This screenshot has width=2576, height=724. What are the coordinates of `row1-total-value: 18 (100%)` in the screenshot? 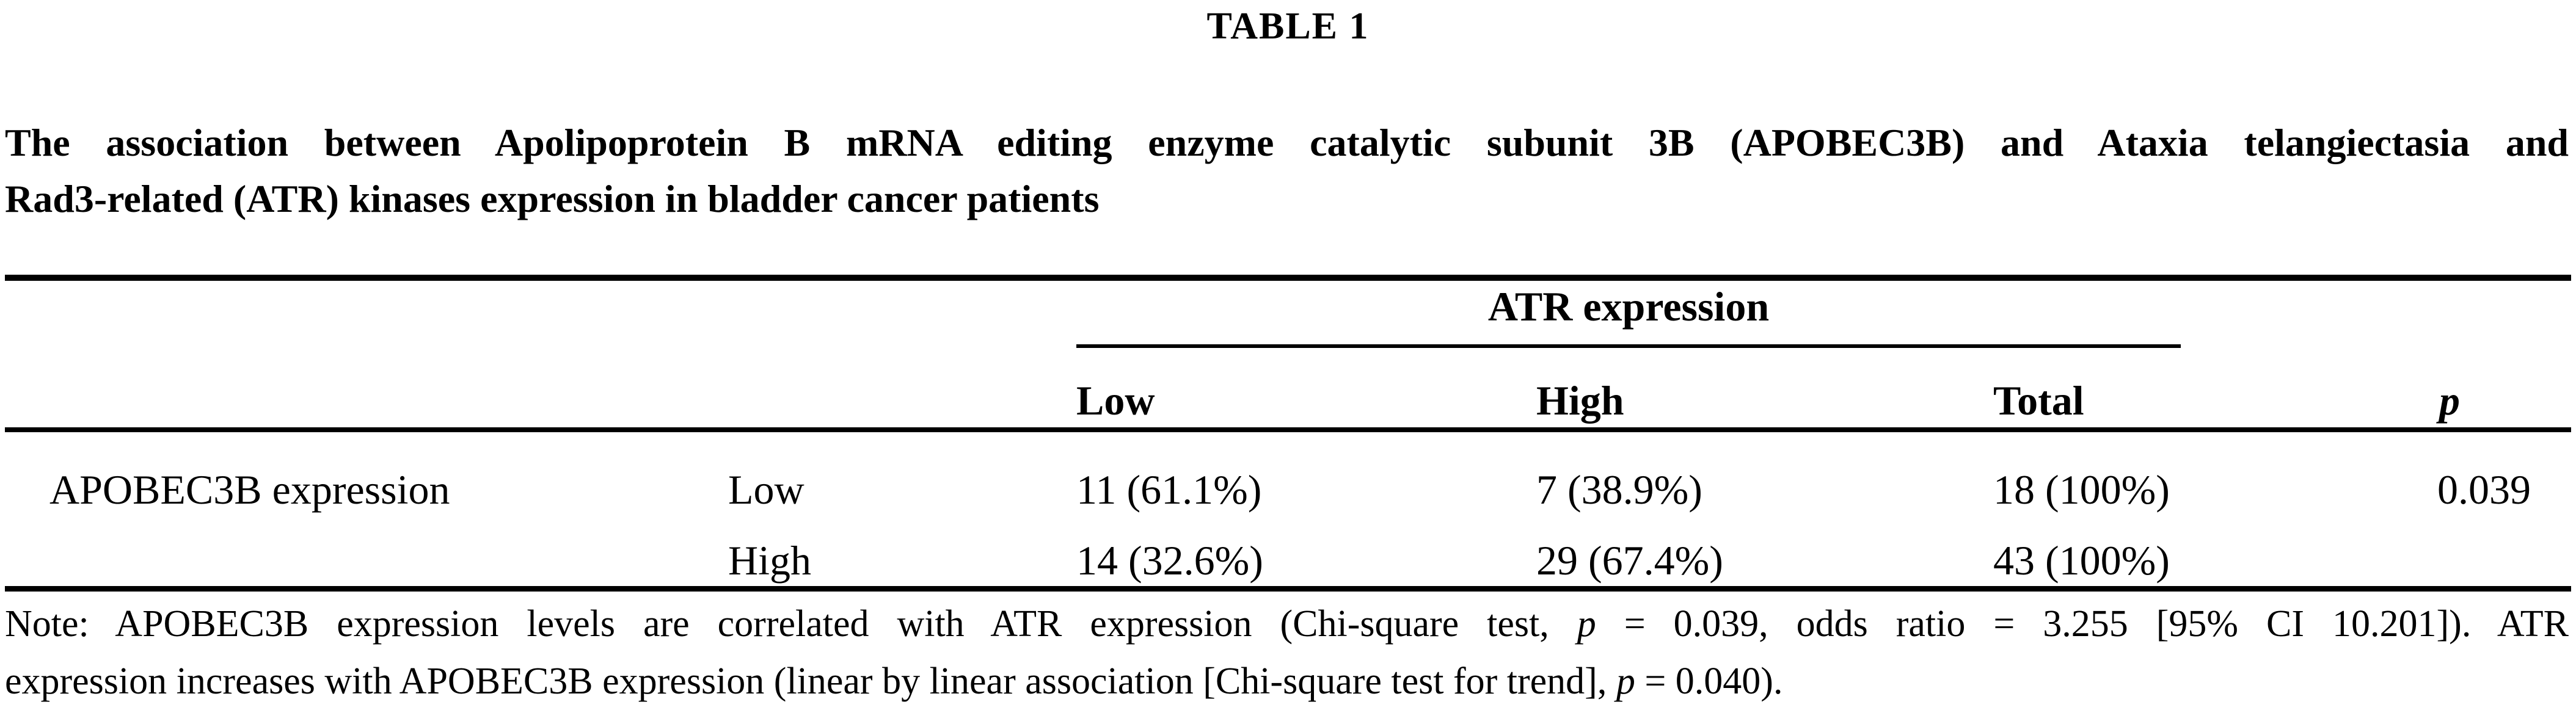 It's located at (2081, 489).